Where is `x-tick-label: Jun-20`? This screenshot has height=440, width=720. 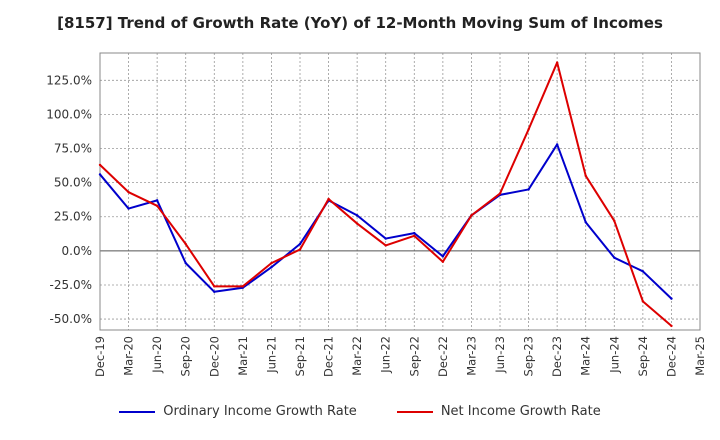
x-tick-label: Jun-20 is located at coordinates (157, 355).